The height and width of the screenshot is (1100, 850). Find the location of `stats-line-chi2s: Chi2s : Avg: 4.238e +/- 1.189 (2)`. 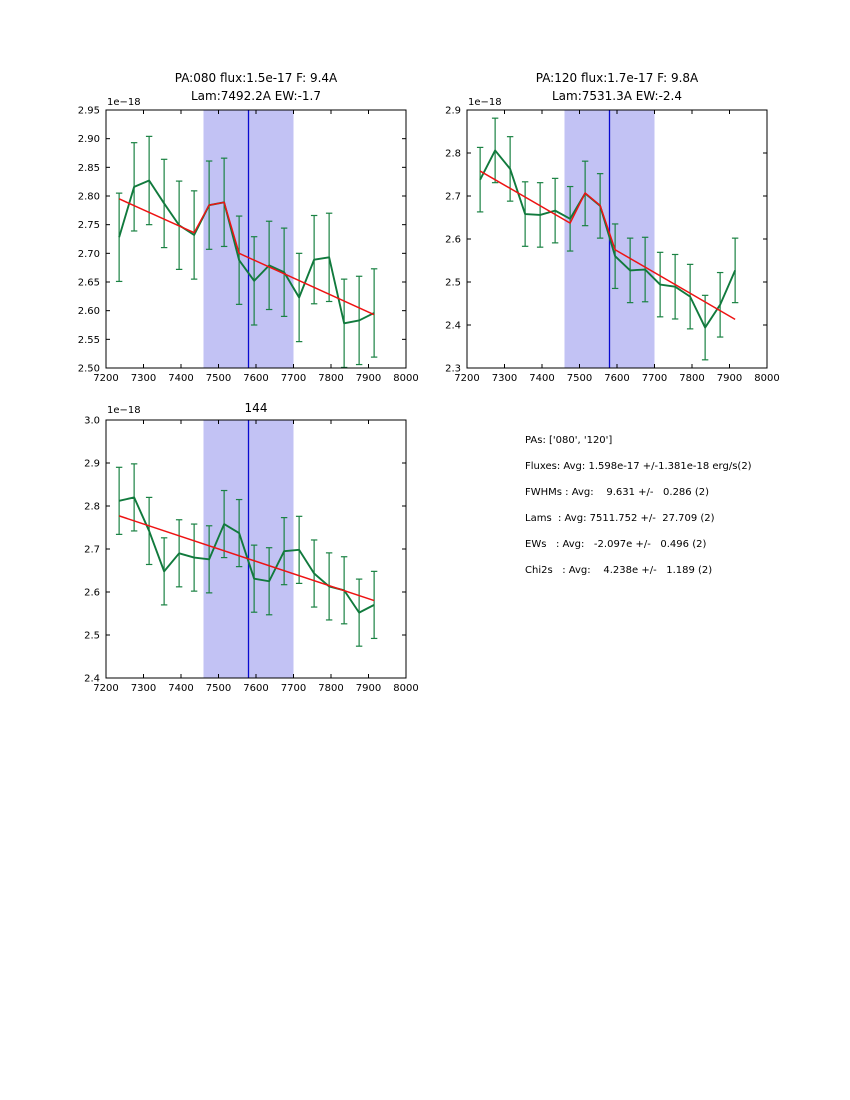

stats-line-chi2s: Chi2s : Avg: 4.238e +/- 1.189 (2) is located at coordinates (619, 570).